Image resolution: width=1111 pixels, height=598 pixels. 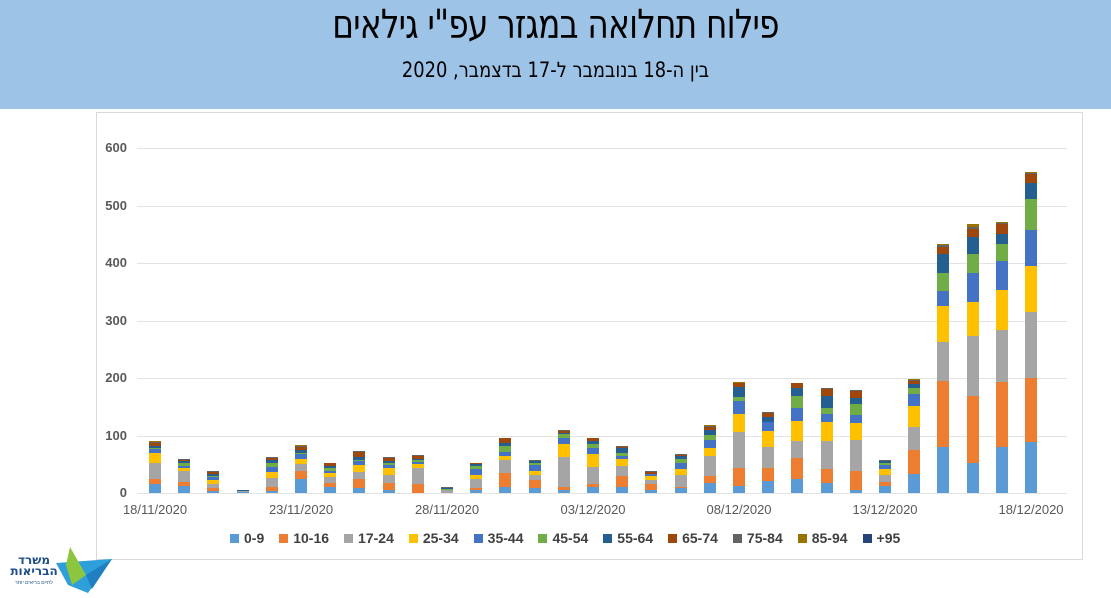 What do you see at coordinates (635, 538) in the screenshot?
I see `legend-label: 55-64` at bounding box center [635, 538].